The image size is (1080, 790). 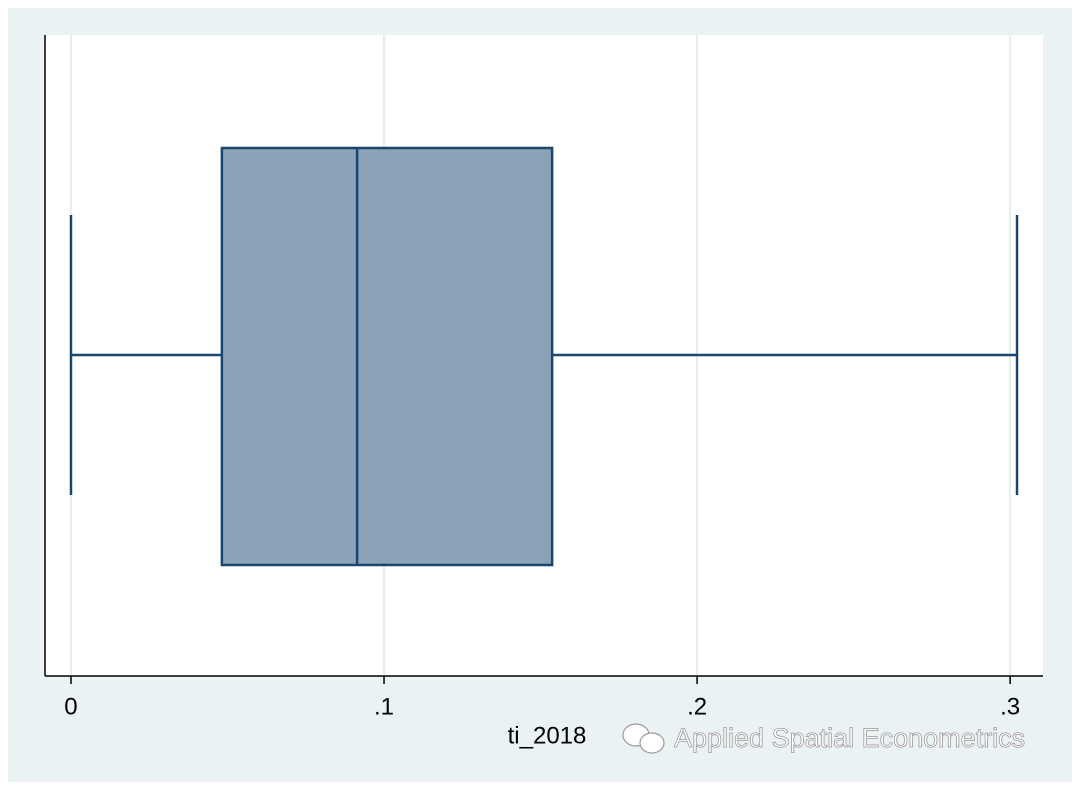 What do you see at coordinates (697, 706) in the screenshot?
I see `x-tick-label: .2` at bounding box center [697, 706].